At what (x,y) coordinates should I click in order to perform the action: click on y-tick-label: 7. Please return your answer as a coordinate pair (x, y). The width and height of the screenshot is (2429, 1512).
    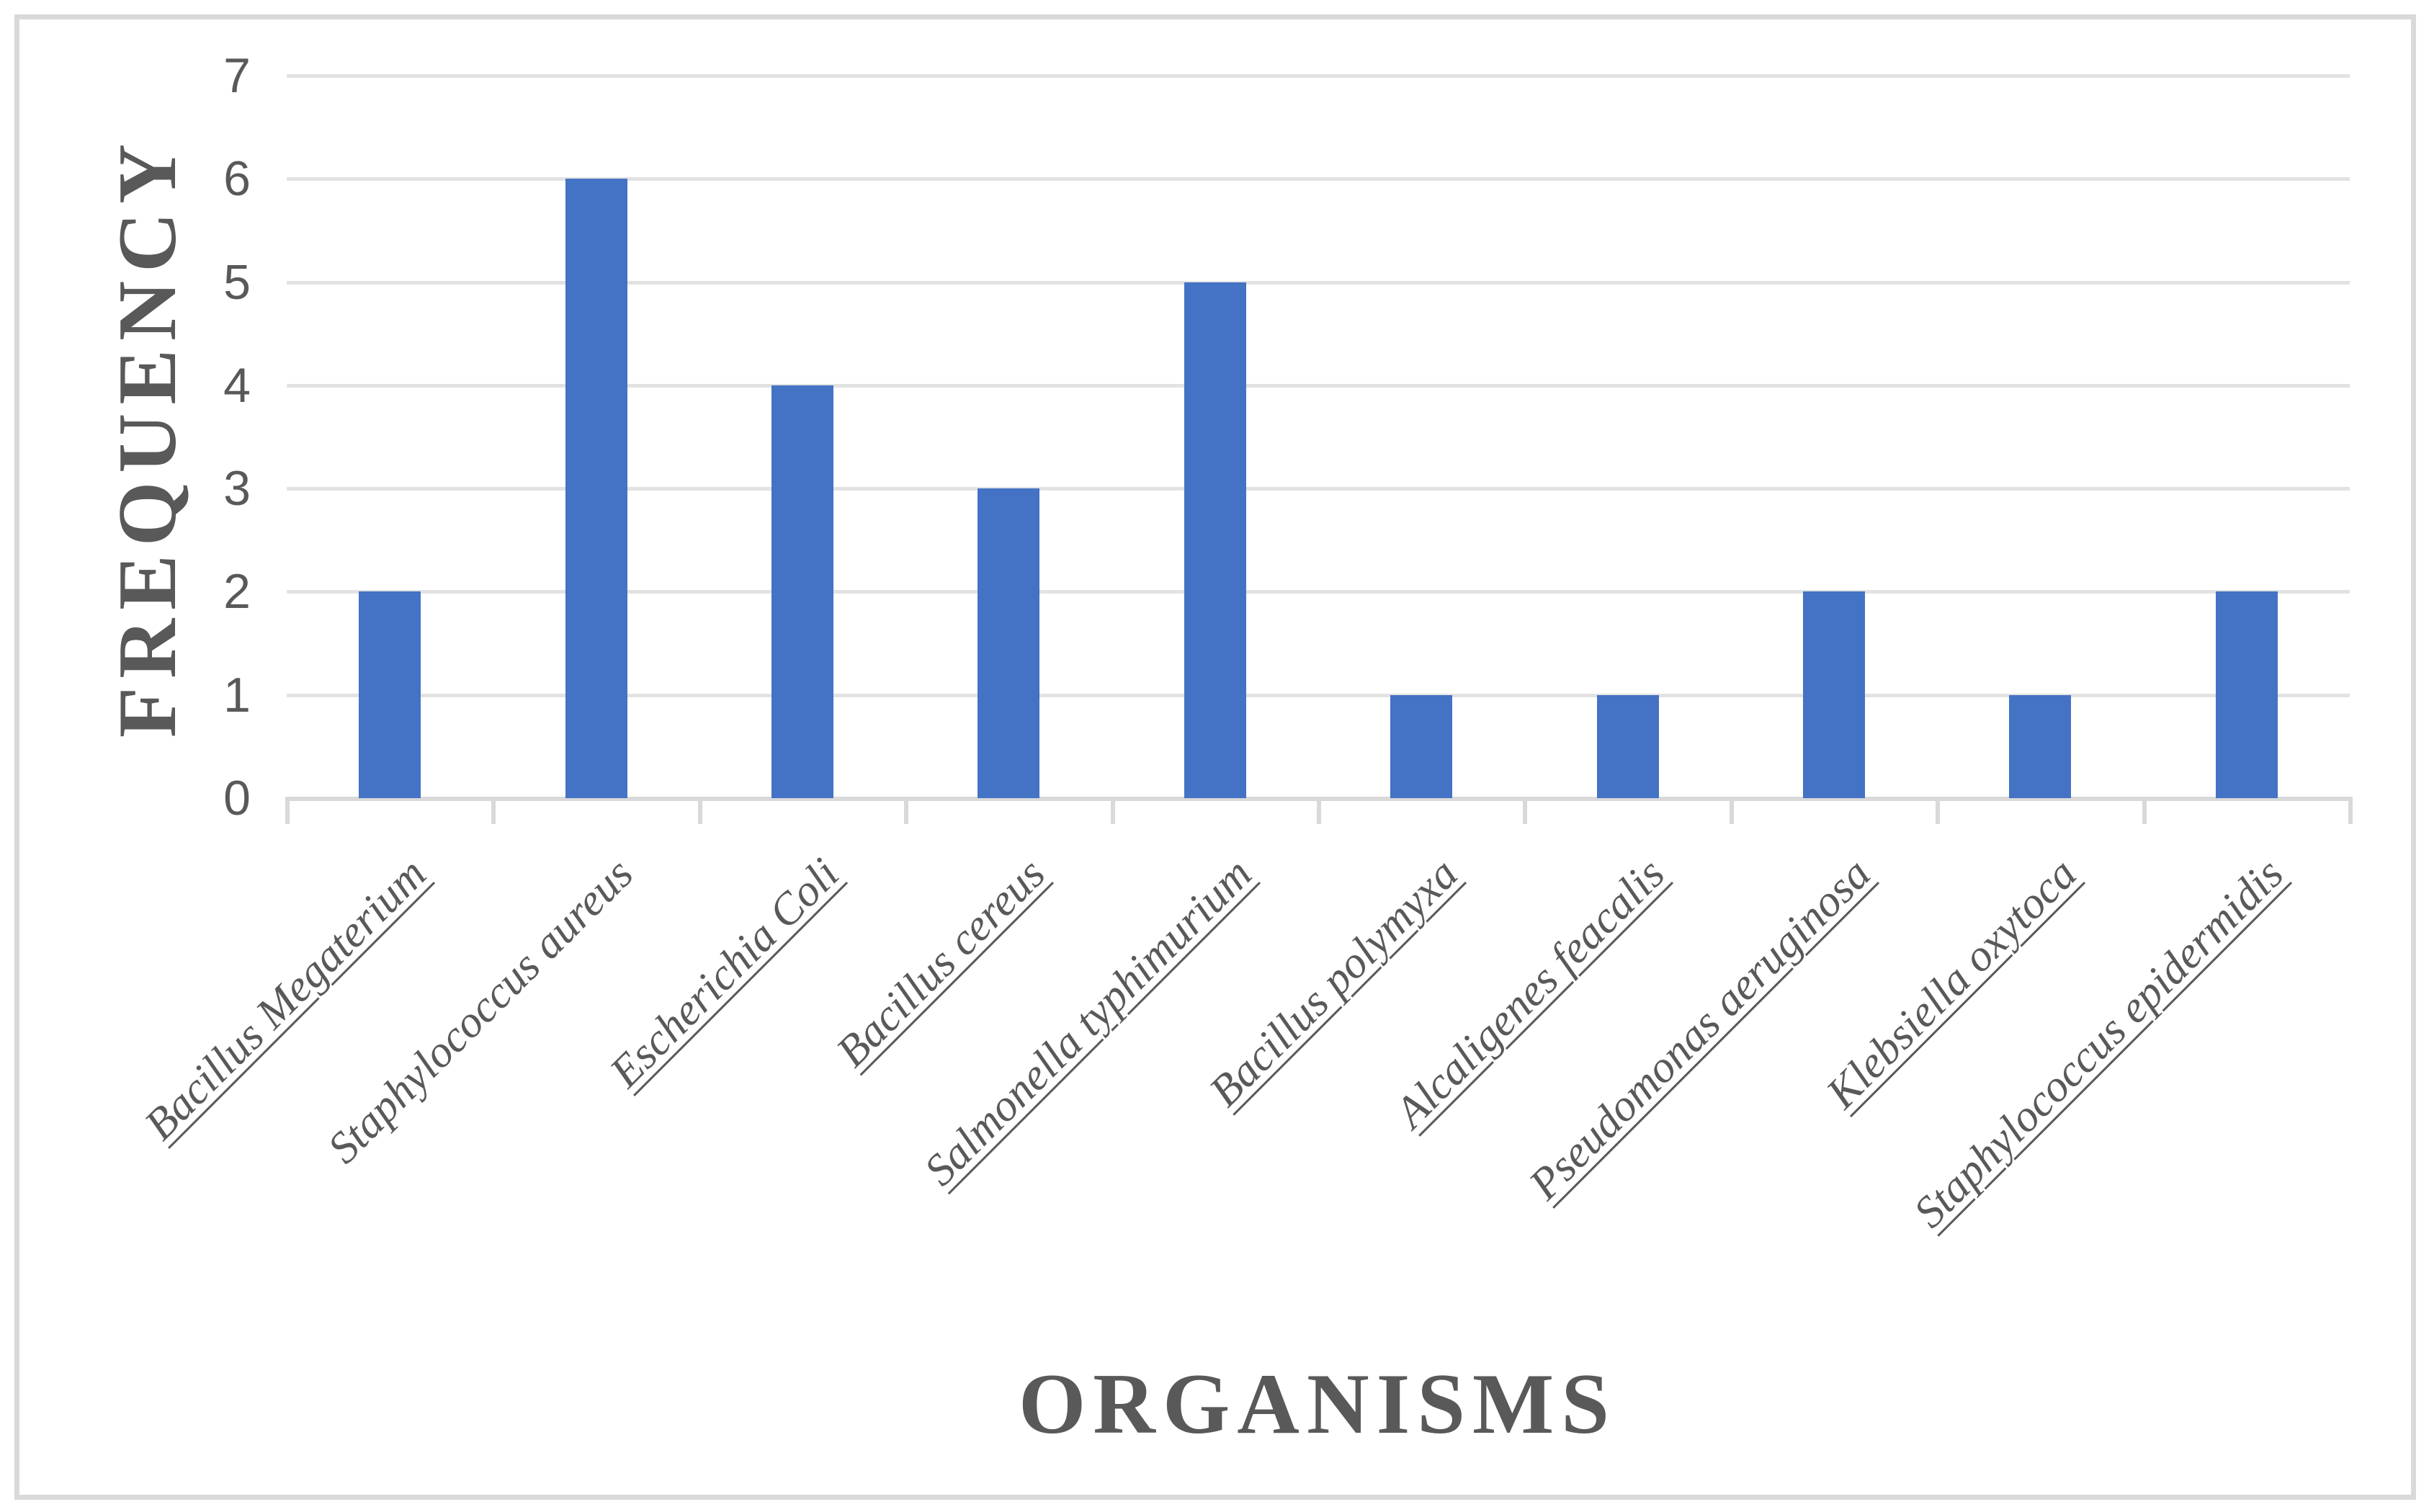
    Looking at the image, I should click on (237, 75).